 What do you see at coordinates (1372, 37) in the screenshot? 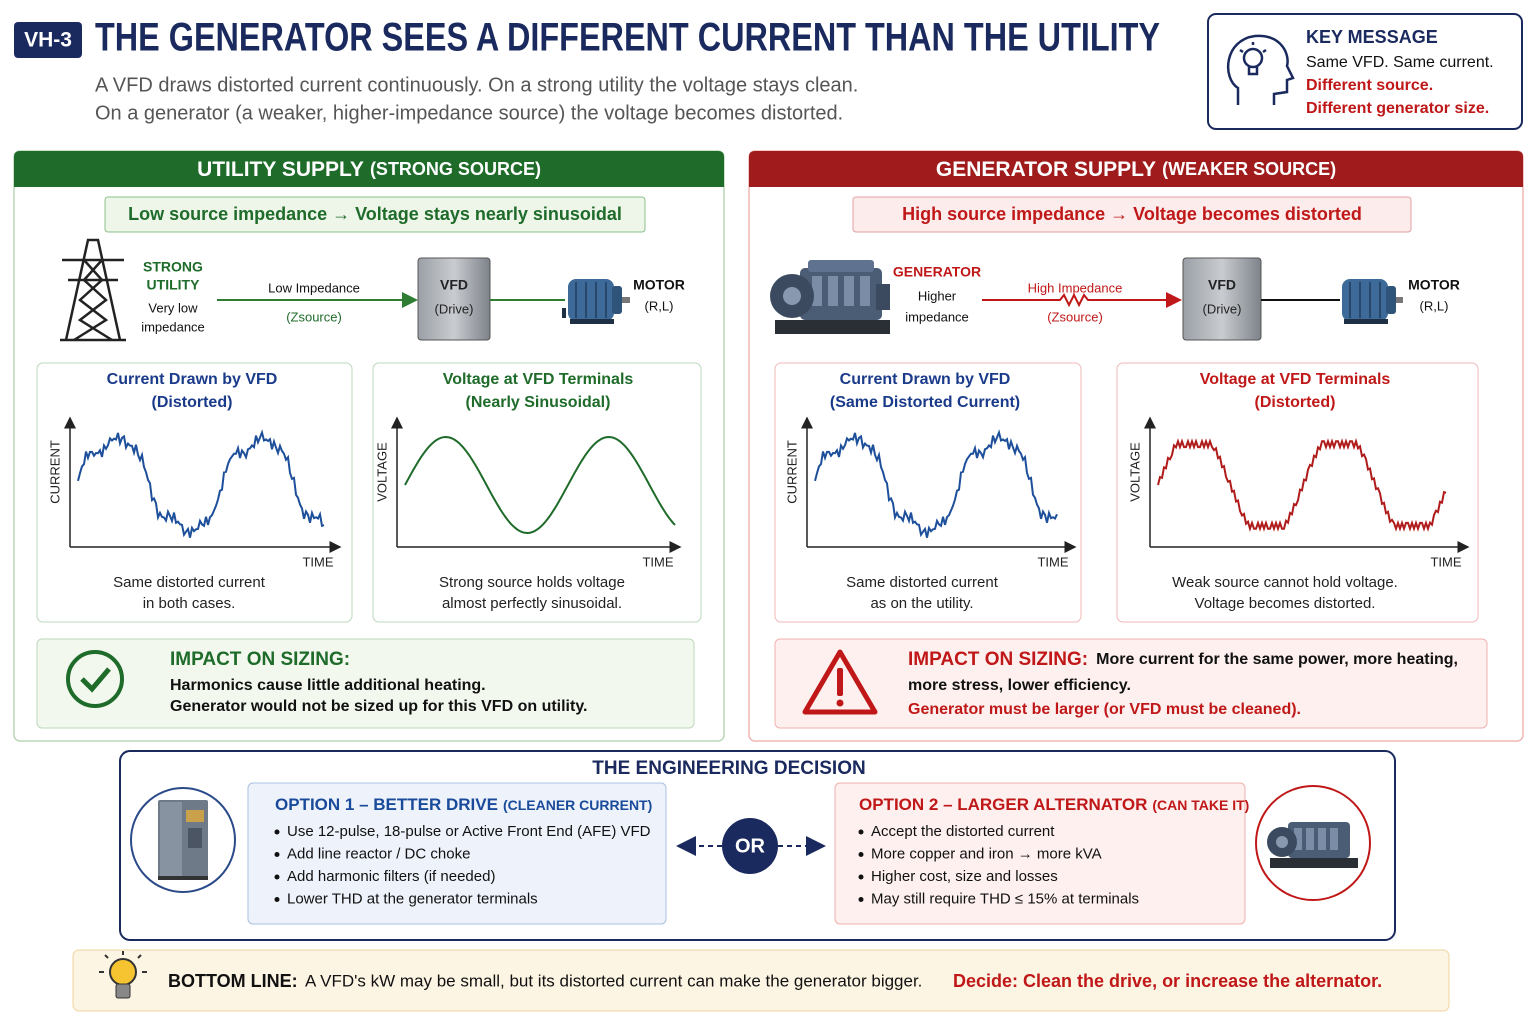
I see `key-title: KEY MESSAGE` at bounding box center [1372, 37].